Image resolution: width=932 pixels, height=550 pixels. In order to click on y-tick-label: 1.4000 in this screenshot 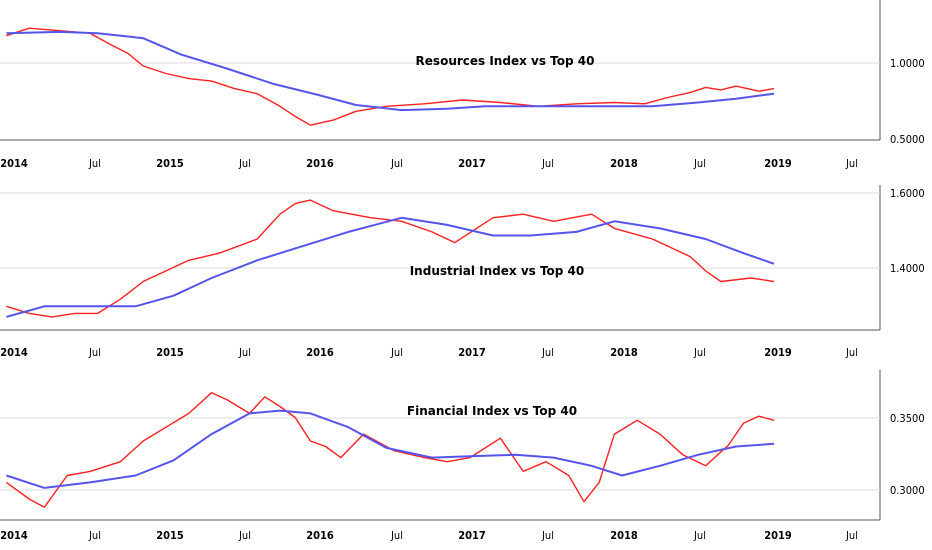, I will do `click(907, 268)`.